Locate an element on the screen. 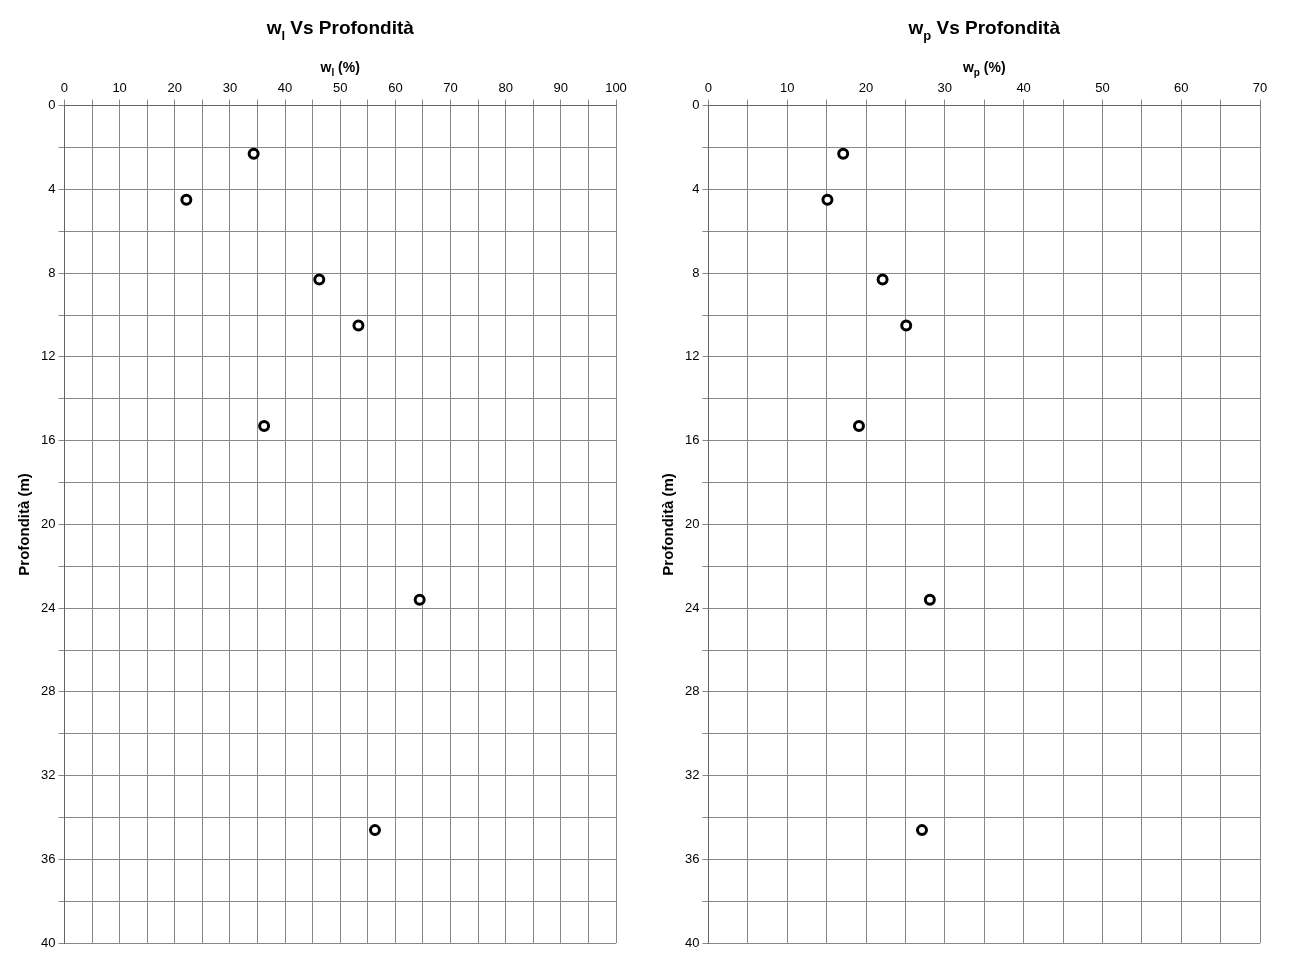  x-tick-label: 90 is located at coordinates (561, 88).